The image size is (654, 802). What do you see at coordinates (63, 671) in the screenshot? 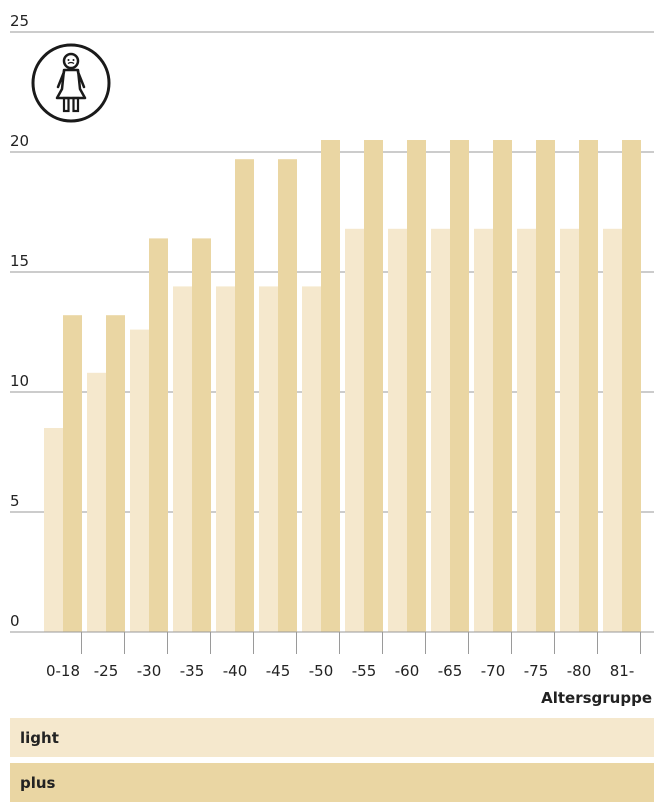
I see `x-tick-label: 0-18` at bounding box center [63, 671].